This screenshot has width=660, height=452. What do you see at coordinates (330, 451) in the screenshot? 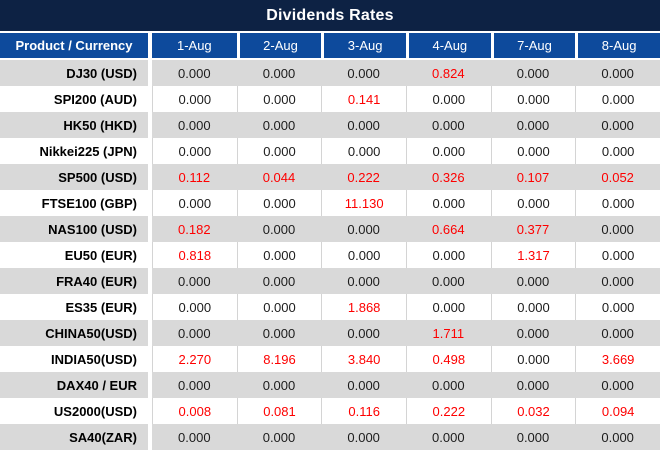
I see `table-bottom-edge` at bounding box center [330, 451].